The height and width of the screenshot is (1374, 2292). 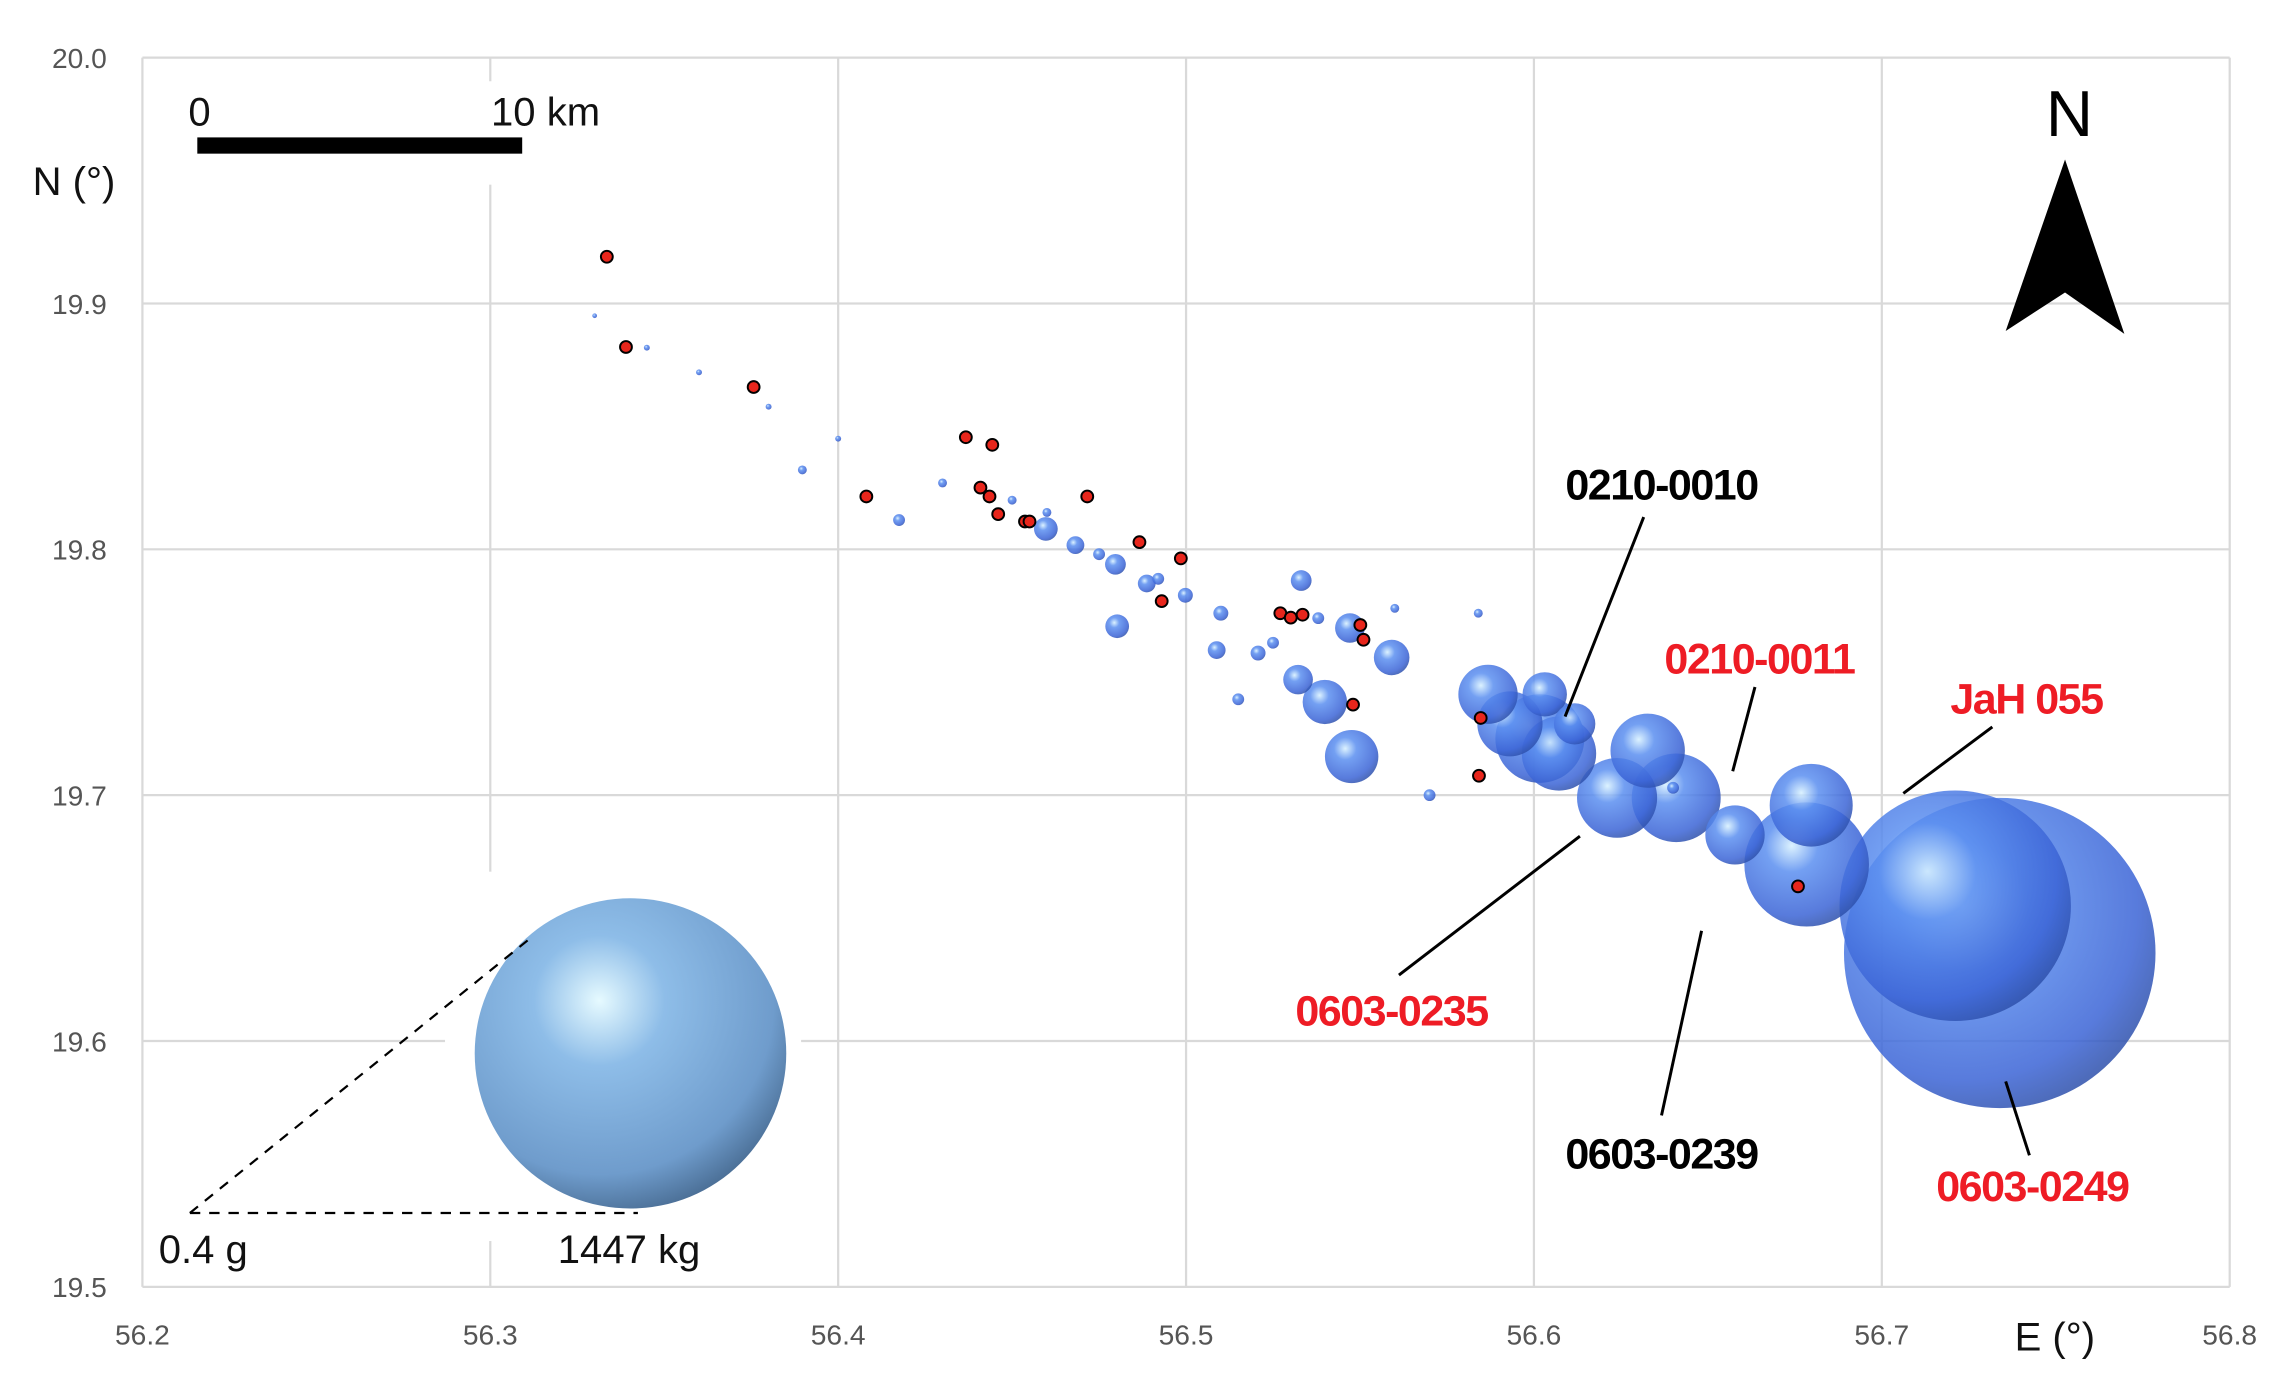 I want to click on size-legend-max: 1447 kg, so click(x=629, y=1250).